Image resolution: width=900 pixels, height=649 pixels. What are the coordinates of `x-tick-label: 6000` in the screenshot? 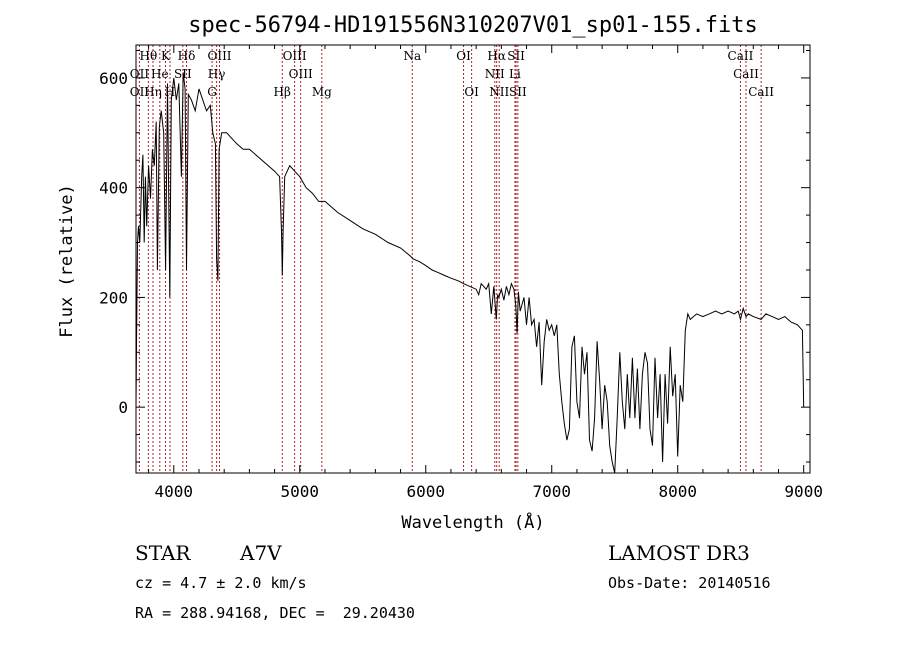 It's located at (425, 491).